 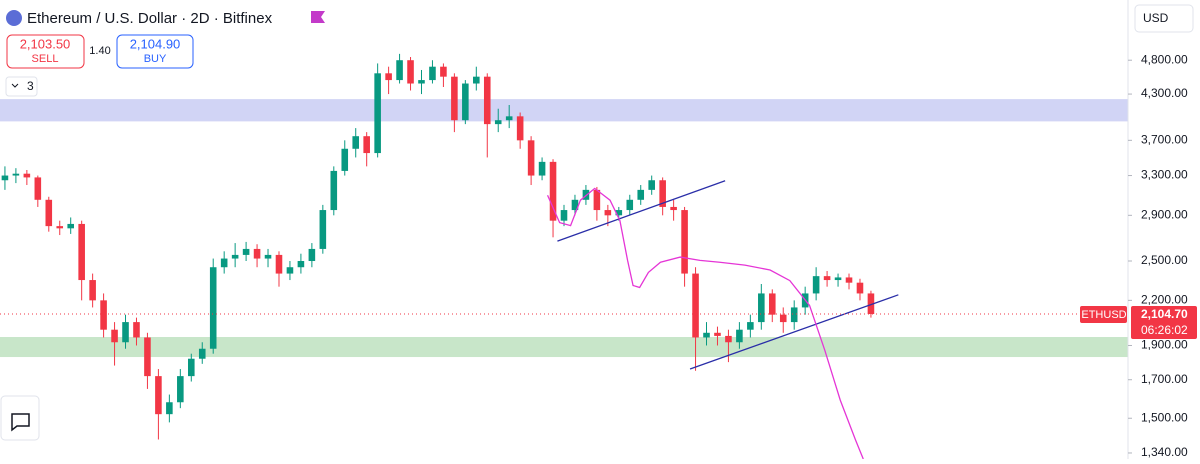 What do you see at coordinates (45, 51) in the screenshot?
I see `sell-button` at bounding box center [45, 51].